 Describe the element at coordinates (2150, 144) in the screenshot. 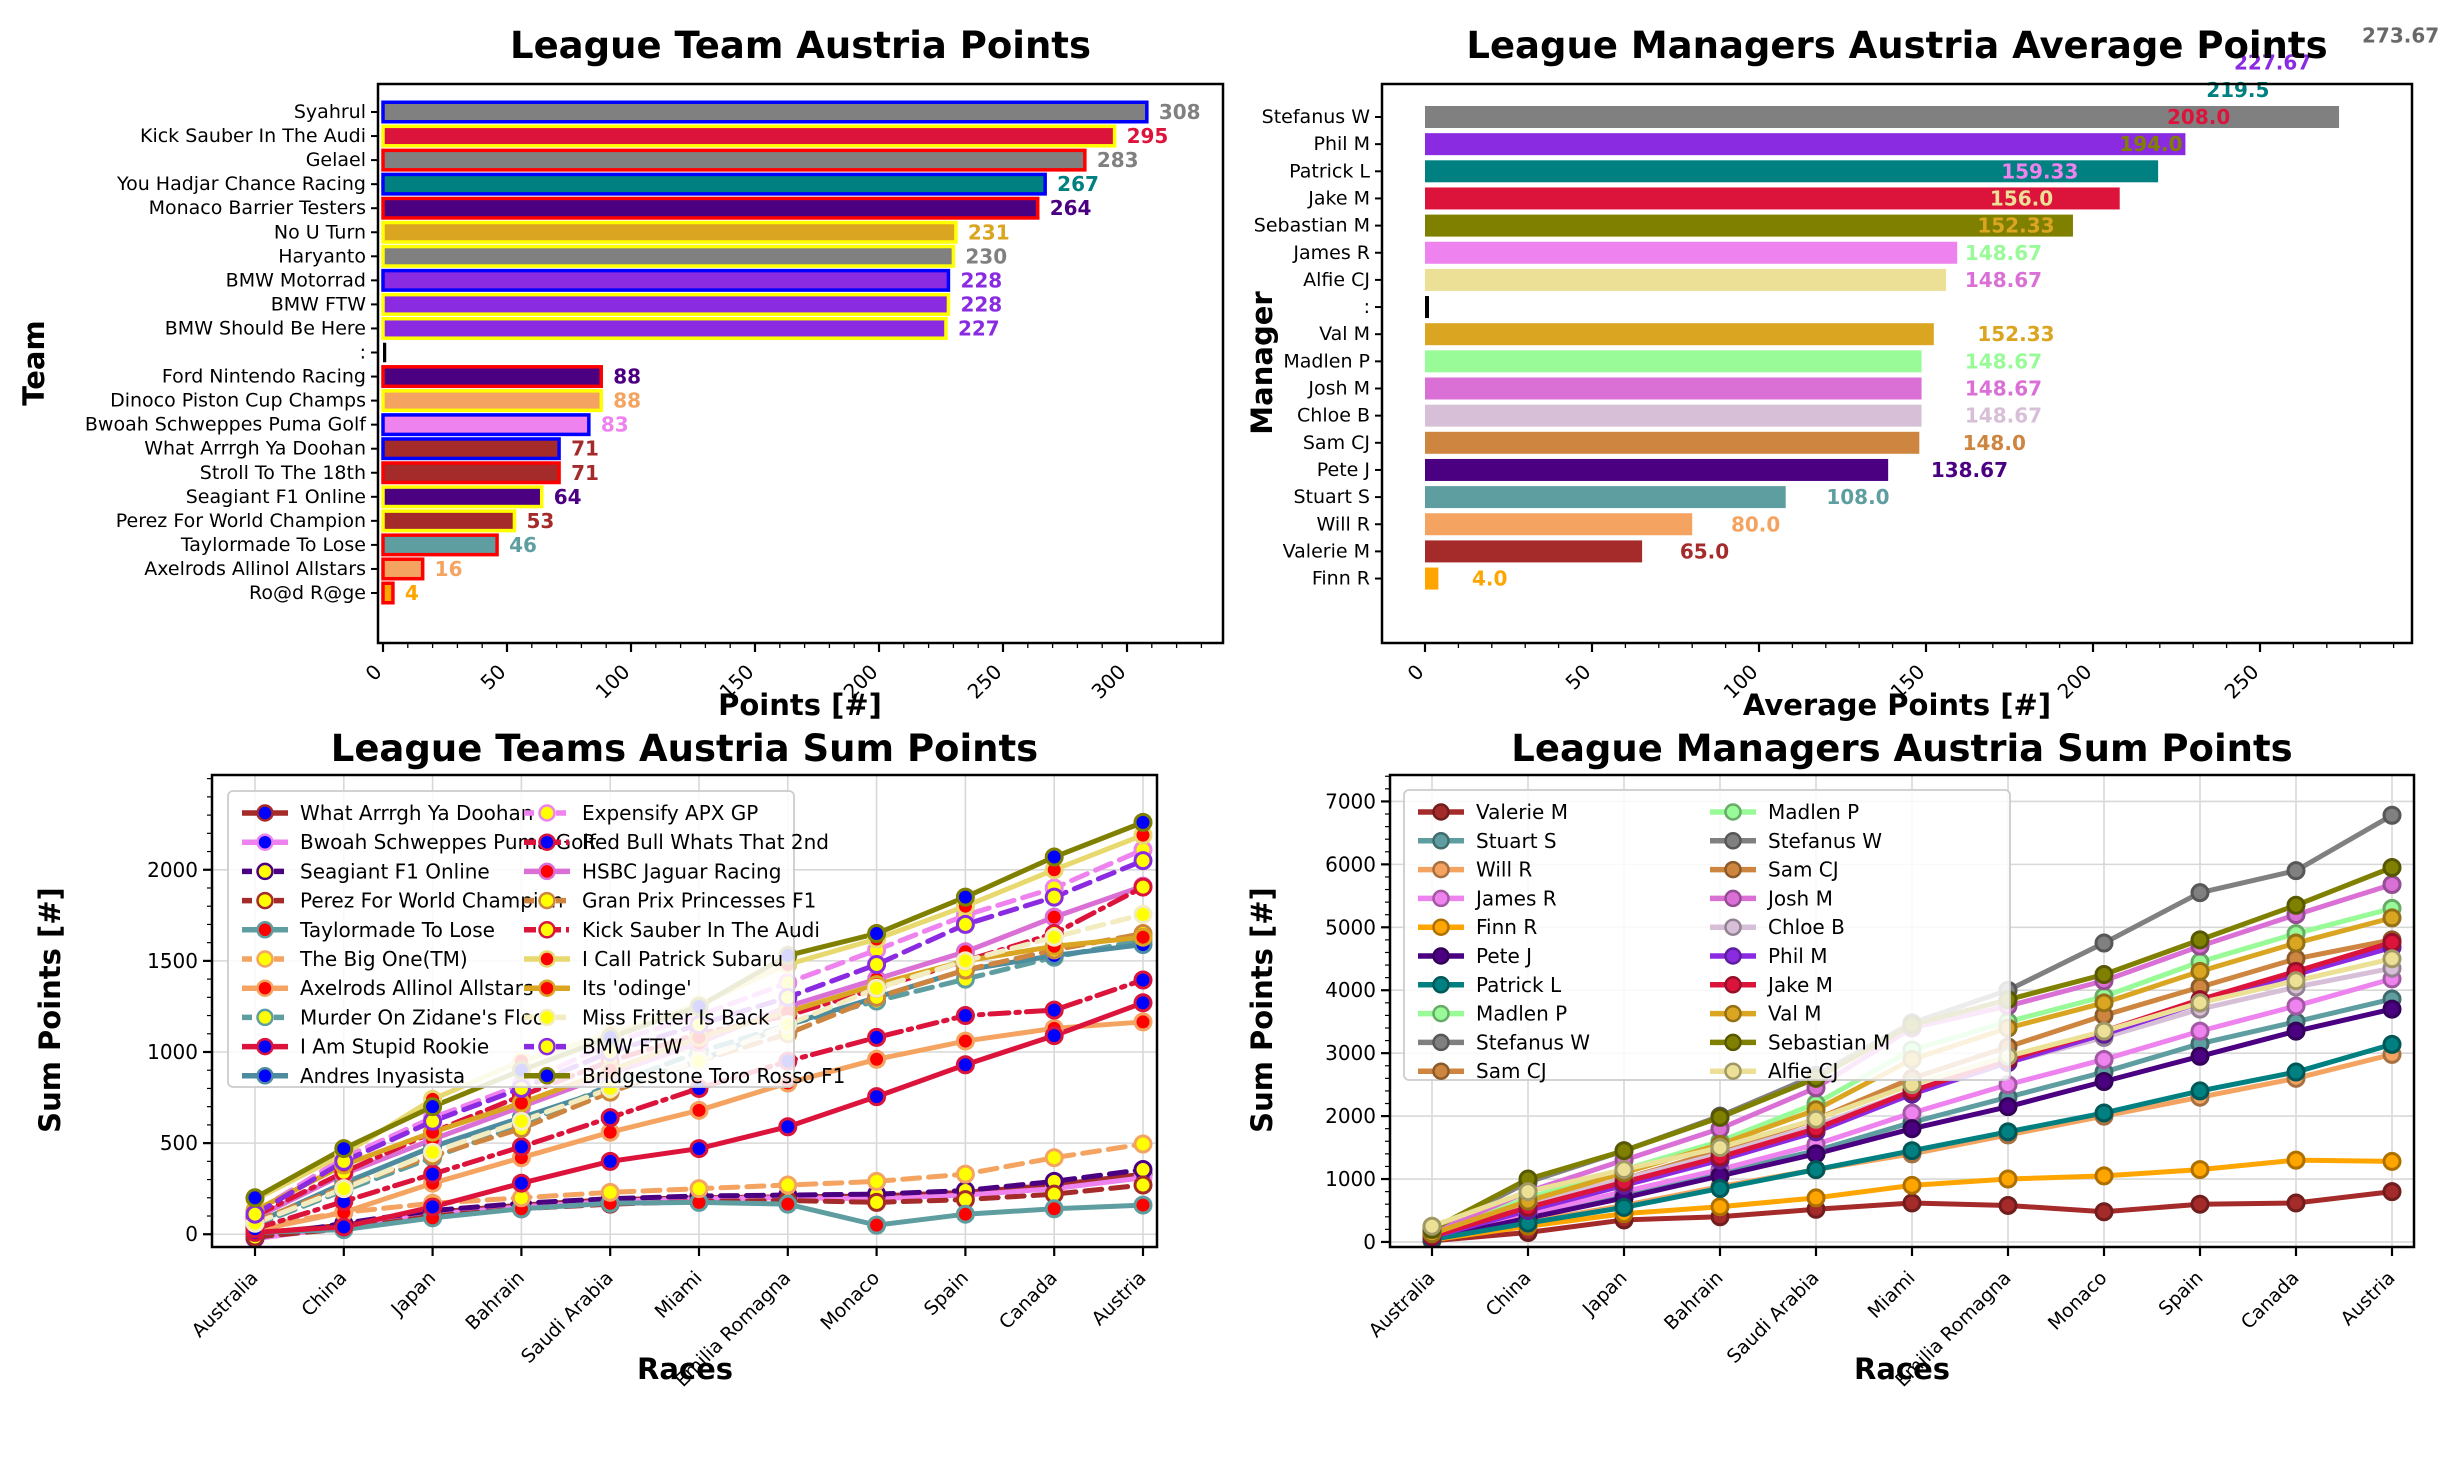

I see `bar-value-label: 194.0` at that location.